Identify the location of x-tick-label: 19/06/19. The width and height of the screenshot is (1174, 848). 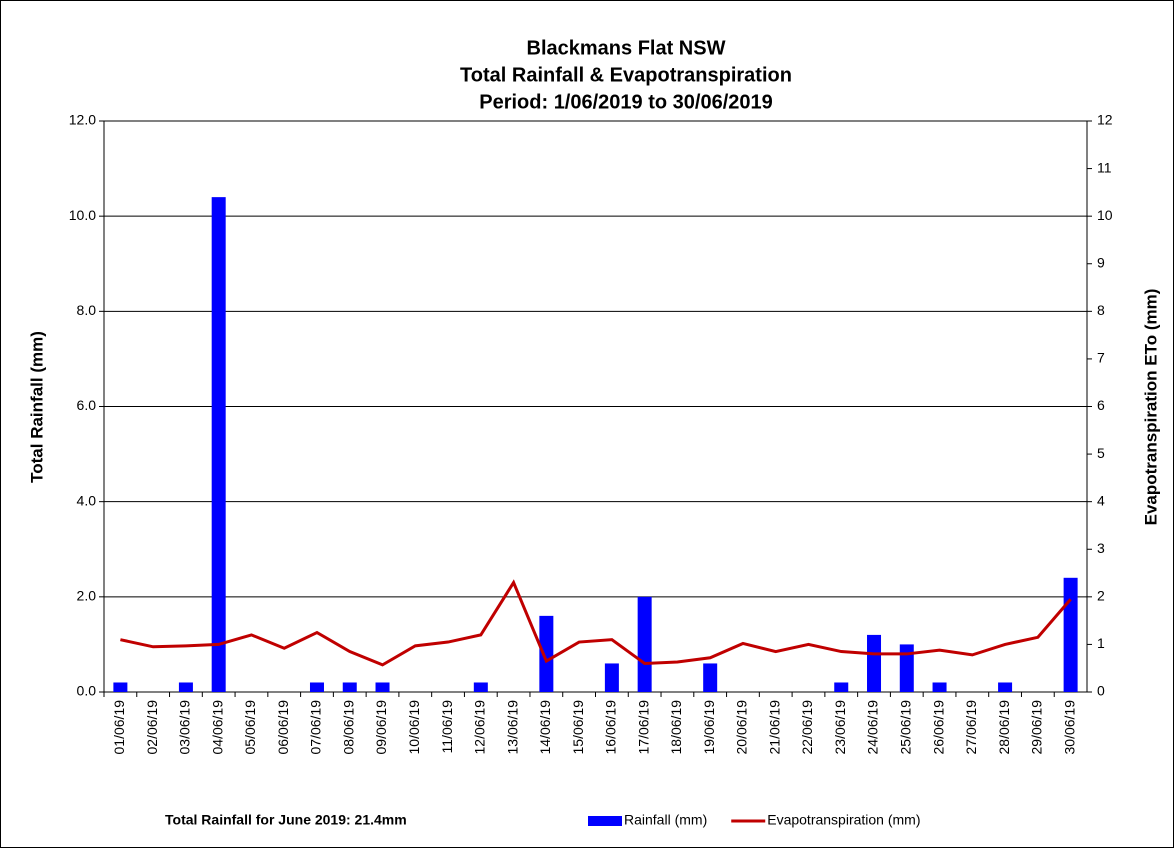
(709, 727).